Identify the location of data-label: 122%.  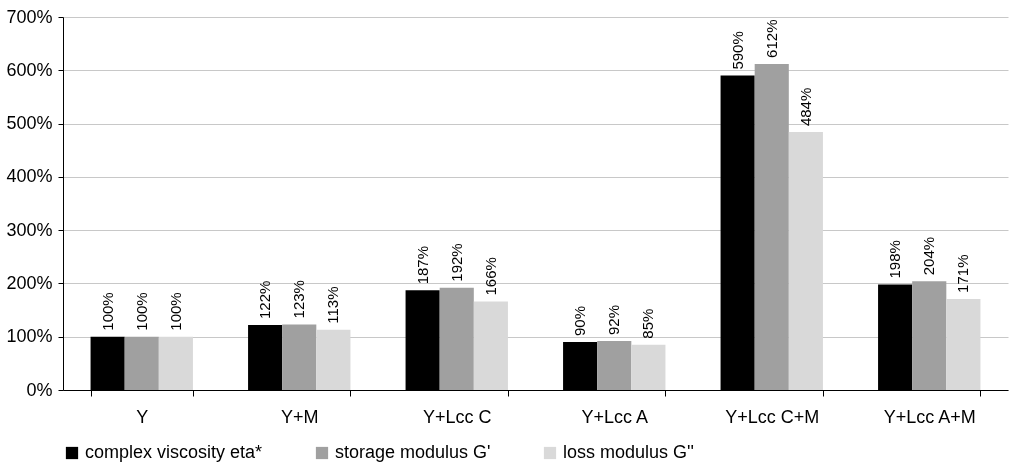
(265, 299).